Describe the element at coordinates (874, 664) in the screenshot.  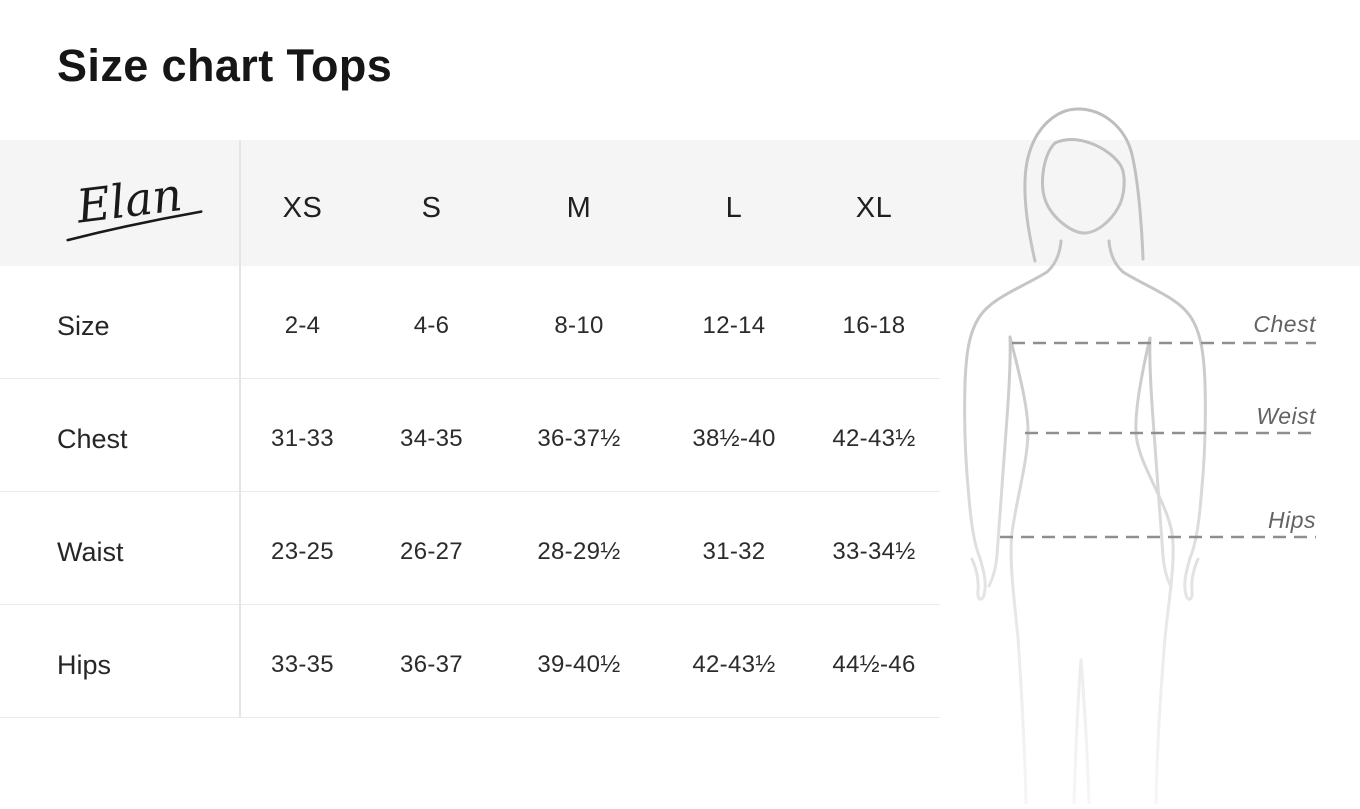
I see `size-cell: 44½-46` at that location.